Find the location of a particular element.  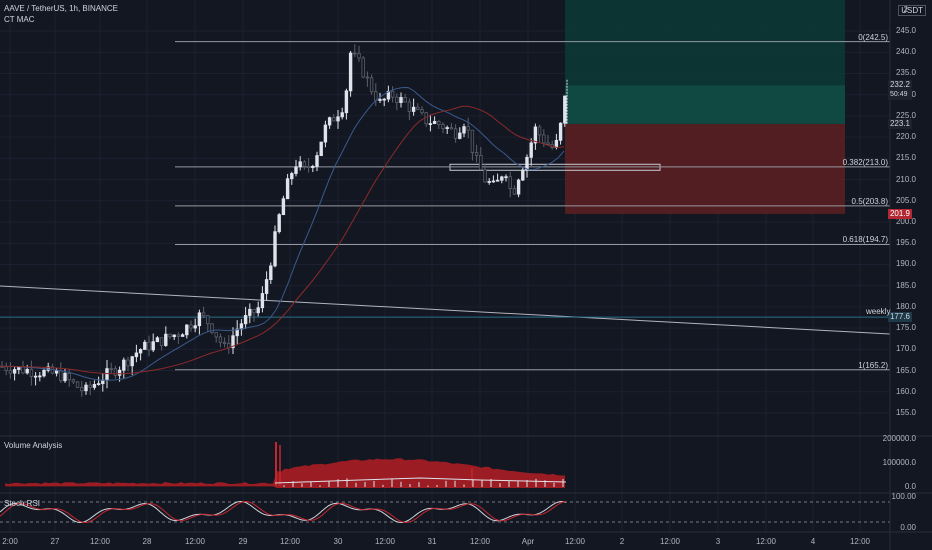

stoch-rsi-plot is located at coordinates (445, 512).